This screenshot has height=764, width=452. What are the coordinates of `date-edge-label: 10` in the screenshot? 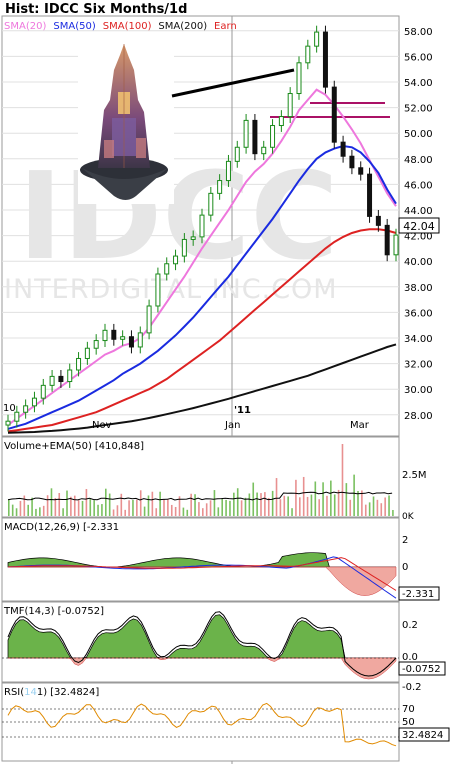 It's located at (9, 408).